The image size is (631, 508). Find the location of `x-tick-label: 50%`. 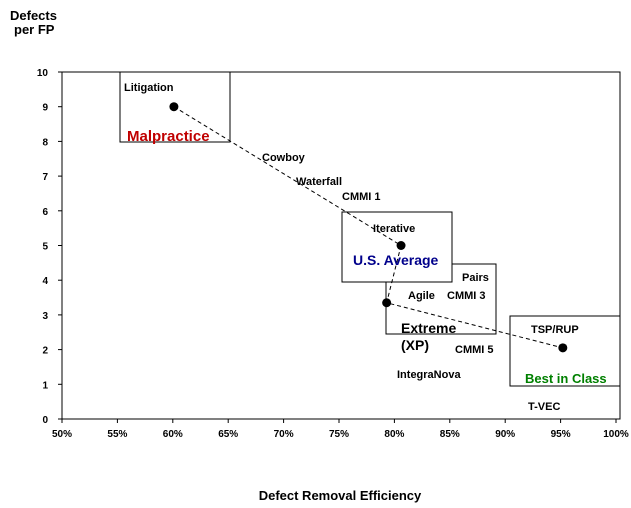

x-tick-label: 50% is located at coordinates (62, 434).